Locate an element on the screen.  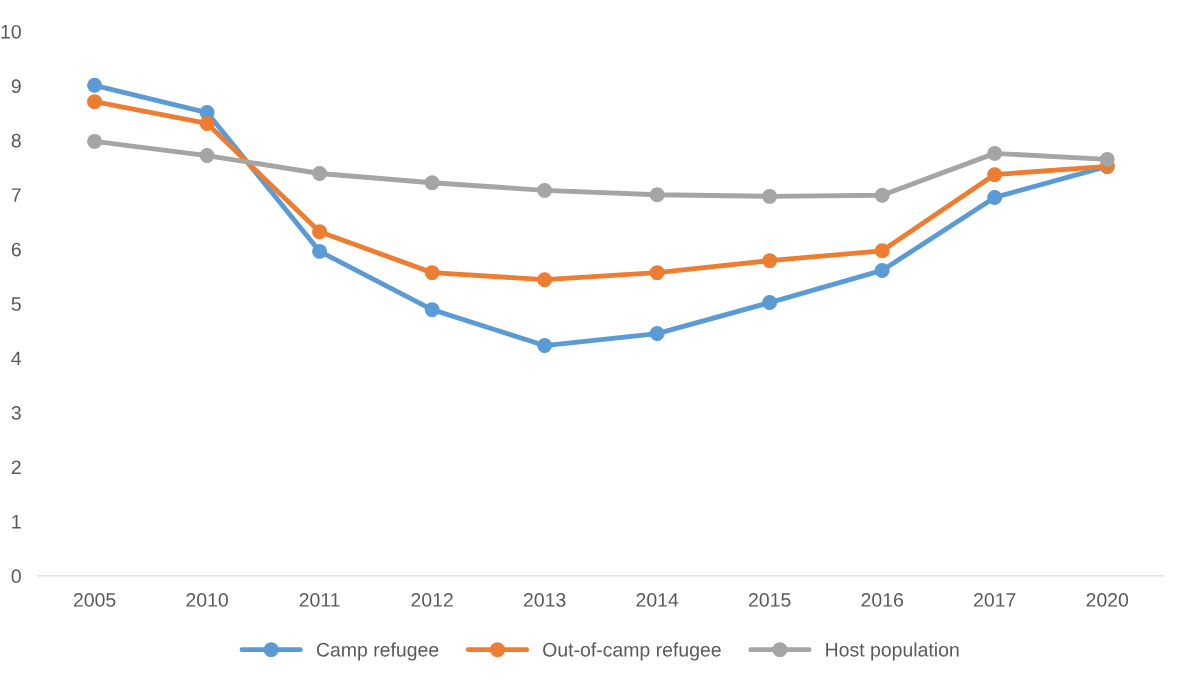
y-tick-label: 9 is located at coordinates (16, 86).